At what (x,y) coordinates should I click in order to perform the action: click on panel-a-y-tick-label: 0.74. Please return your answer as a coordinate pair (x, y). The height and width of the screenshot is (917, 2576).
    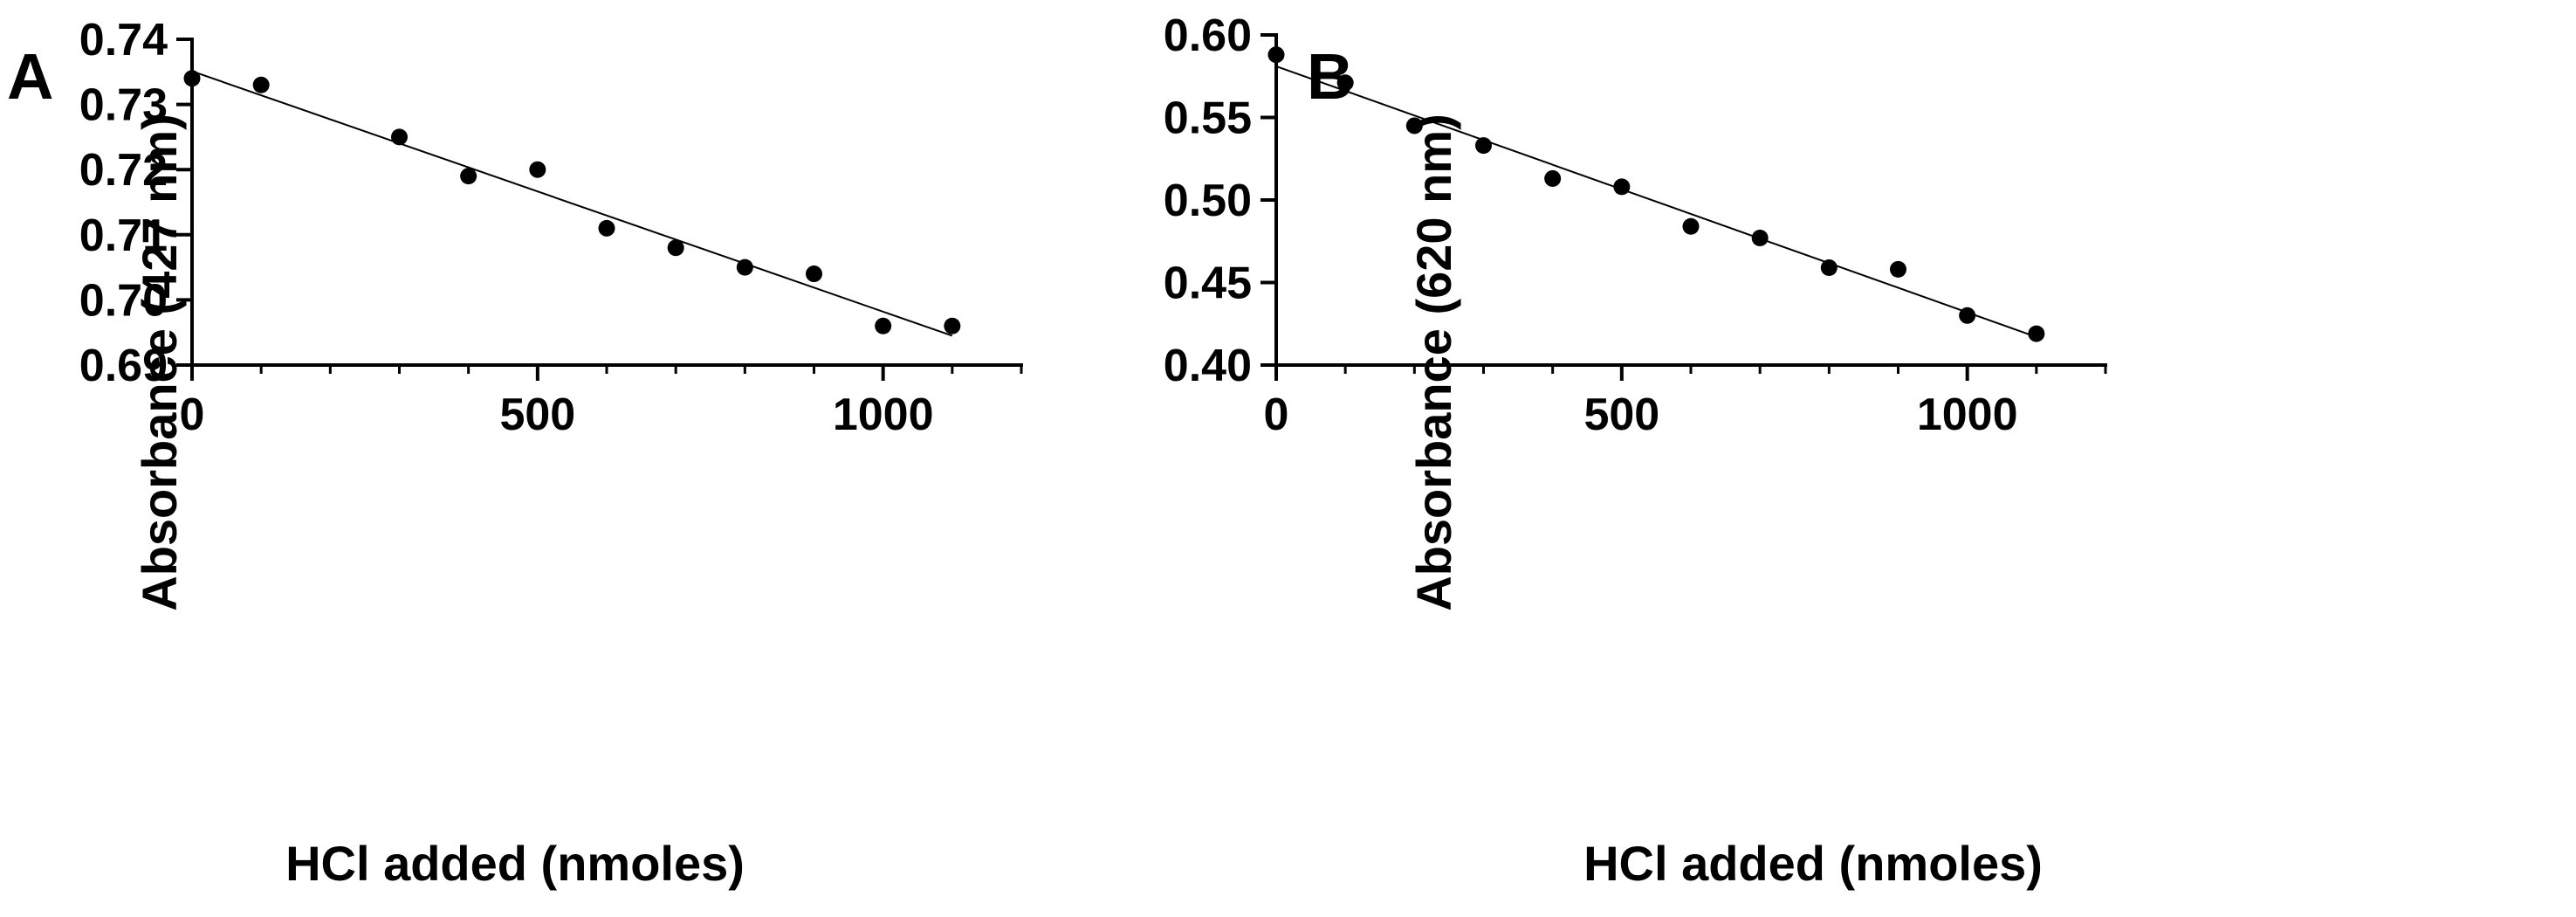
    Looking at the image, I should click on (124, 40).